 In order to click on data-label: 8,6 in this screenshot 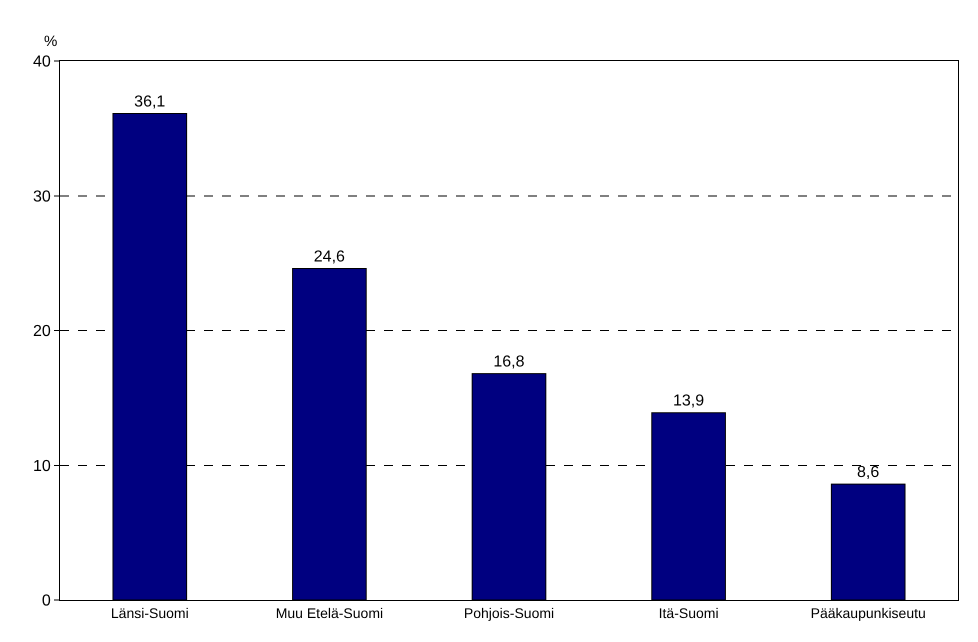, I will do `click(868, 473)`.